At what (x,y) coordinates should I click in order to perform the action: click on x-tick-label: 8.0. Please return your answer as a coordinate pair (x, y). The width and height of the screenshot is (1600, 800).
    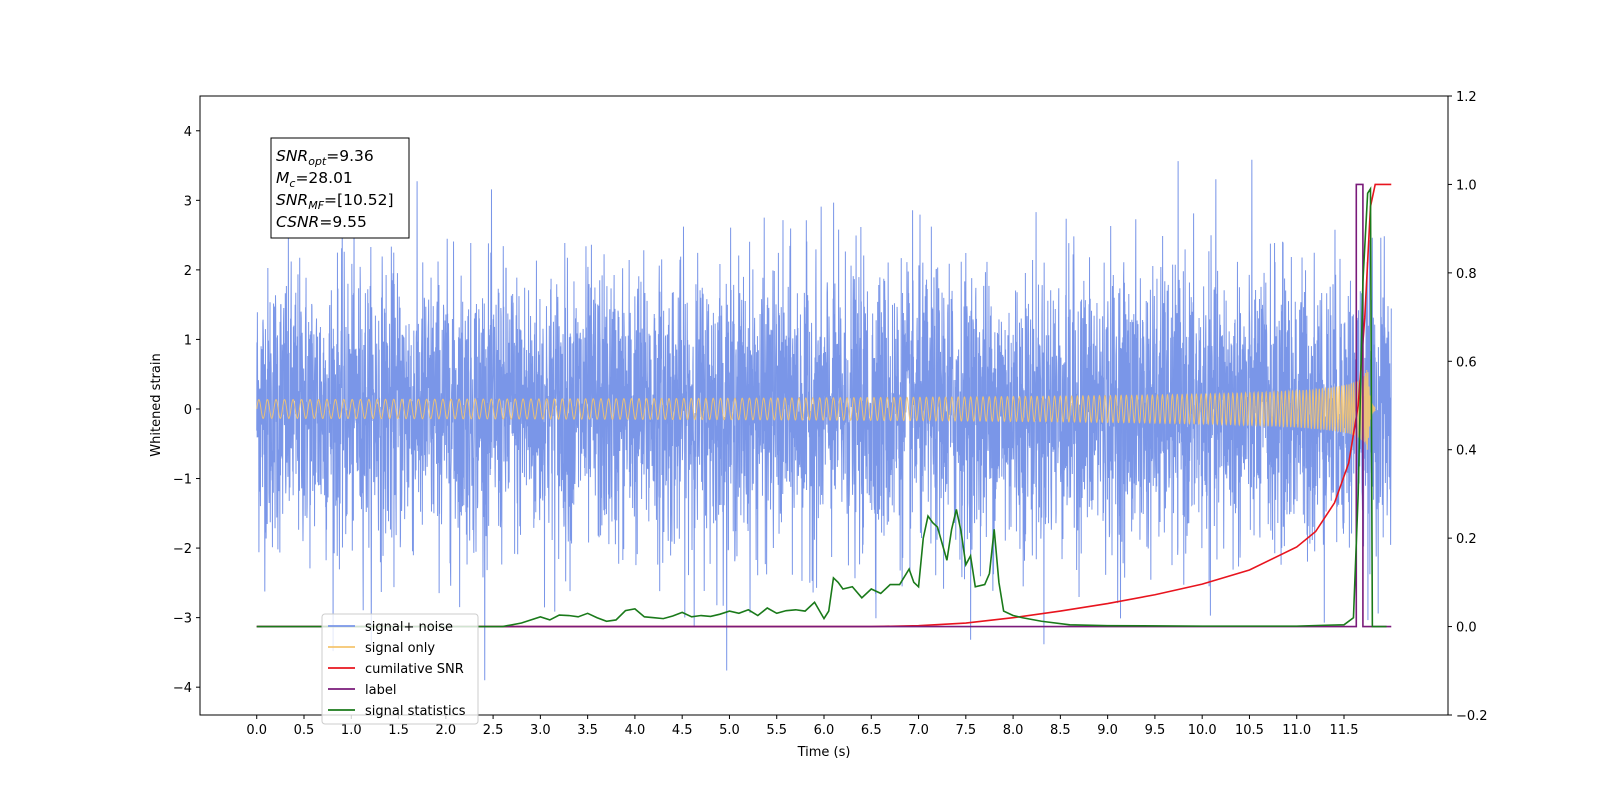
    Looking at the image, I should click on (1013, 730).